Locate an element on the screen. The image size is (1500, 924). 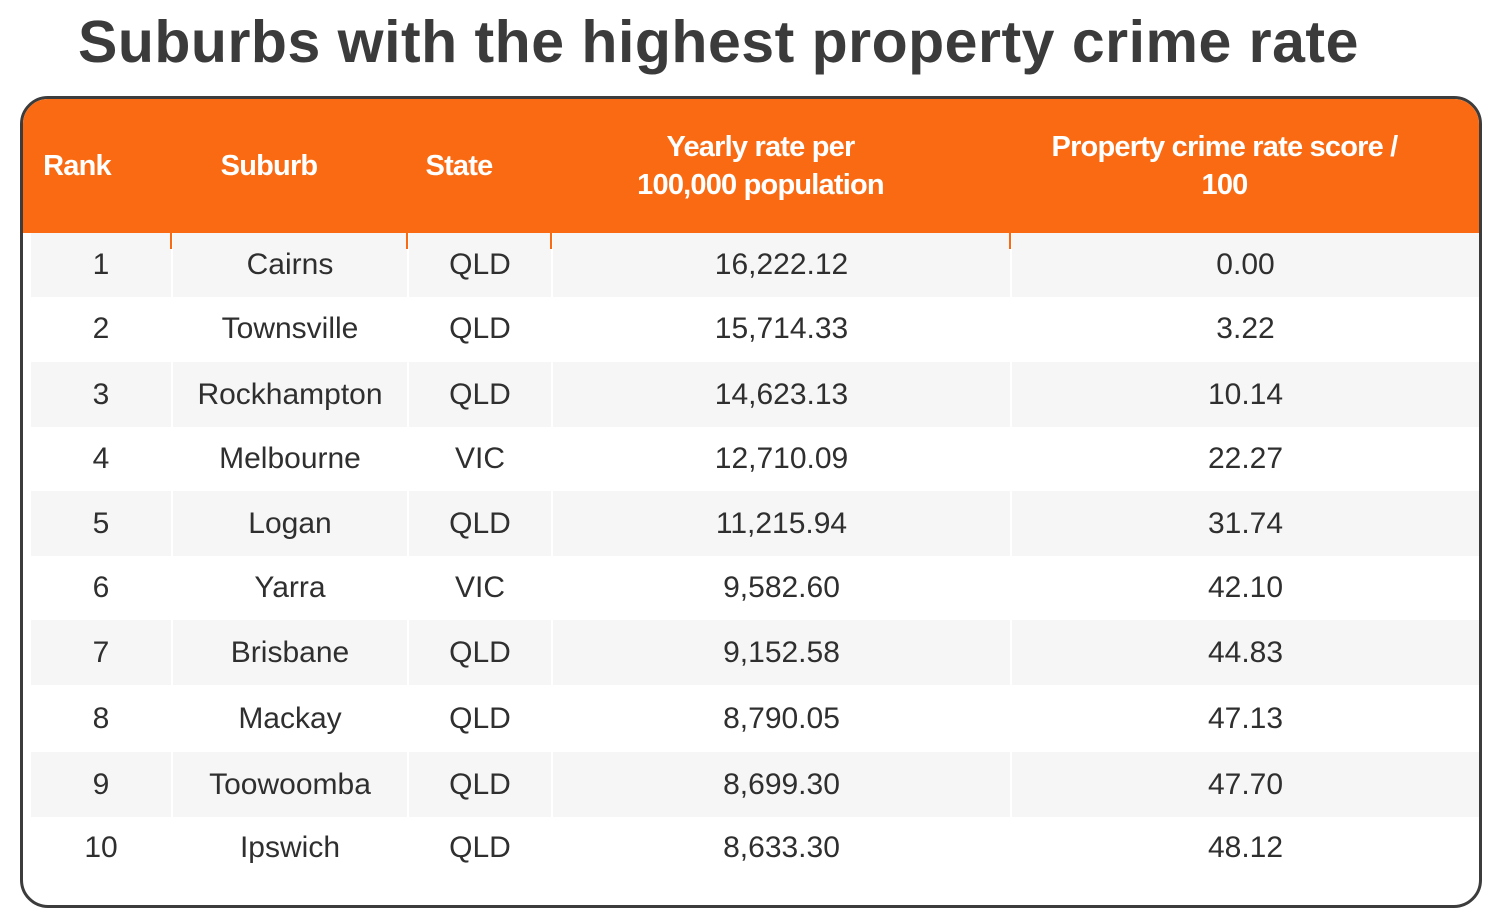
yearly-rate-cell: 11,215.94 is located at coordinates (781, 523).